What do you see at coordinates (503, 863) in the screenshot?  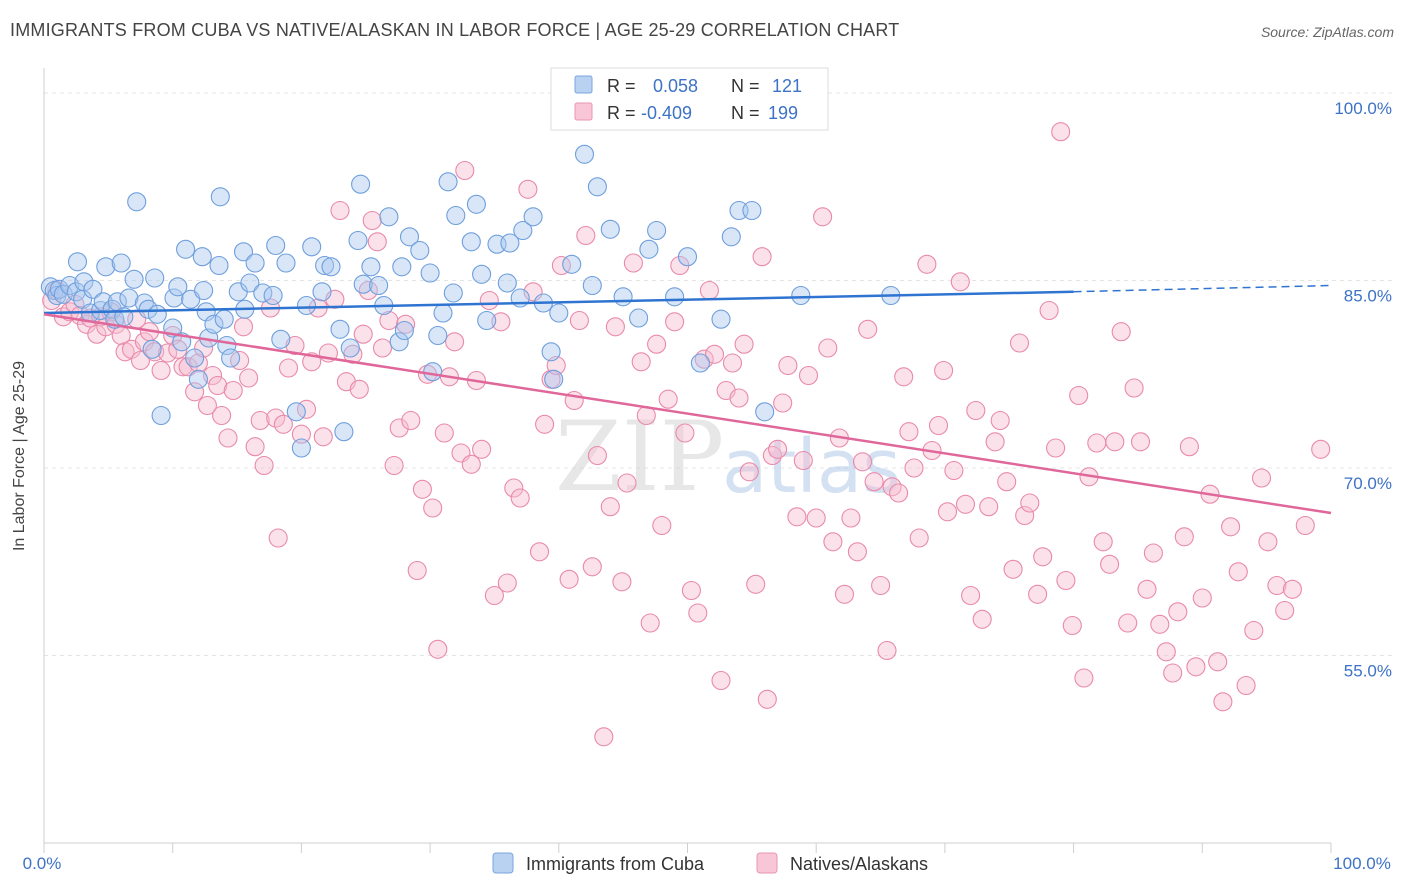 I see `legend-swatch-cuba` at bounding box center [503, 863].